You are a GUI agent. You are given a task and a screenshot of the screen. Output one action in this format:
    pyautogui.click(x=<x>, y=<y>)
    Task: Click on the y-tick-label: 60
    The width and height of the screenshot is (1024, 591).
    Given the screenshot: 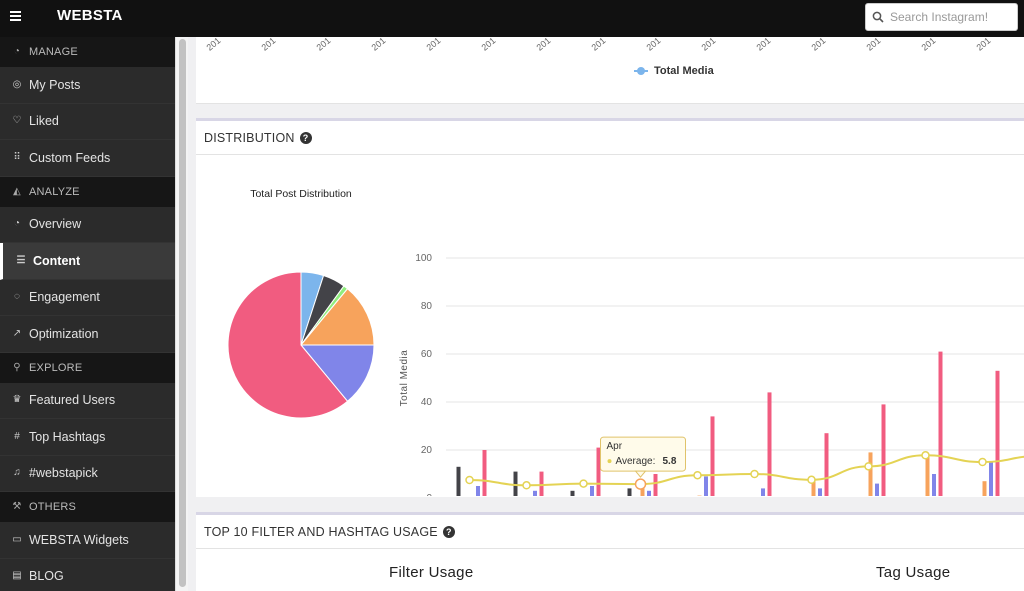 What is the action you would take?
    pyautogui.click(x=427, y=354)
    